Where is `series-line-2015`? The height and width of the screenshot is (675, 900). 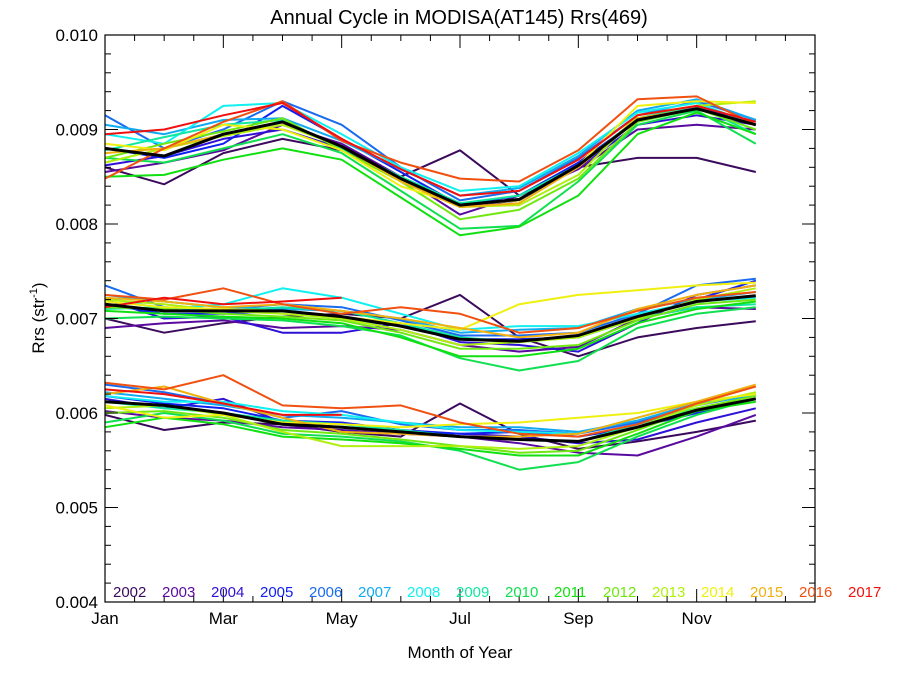
series-line-2015 is located at coordinates (430, 311).